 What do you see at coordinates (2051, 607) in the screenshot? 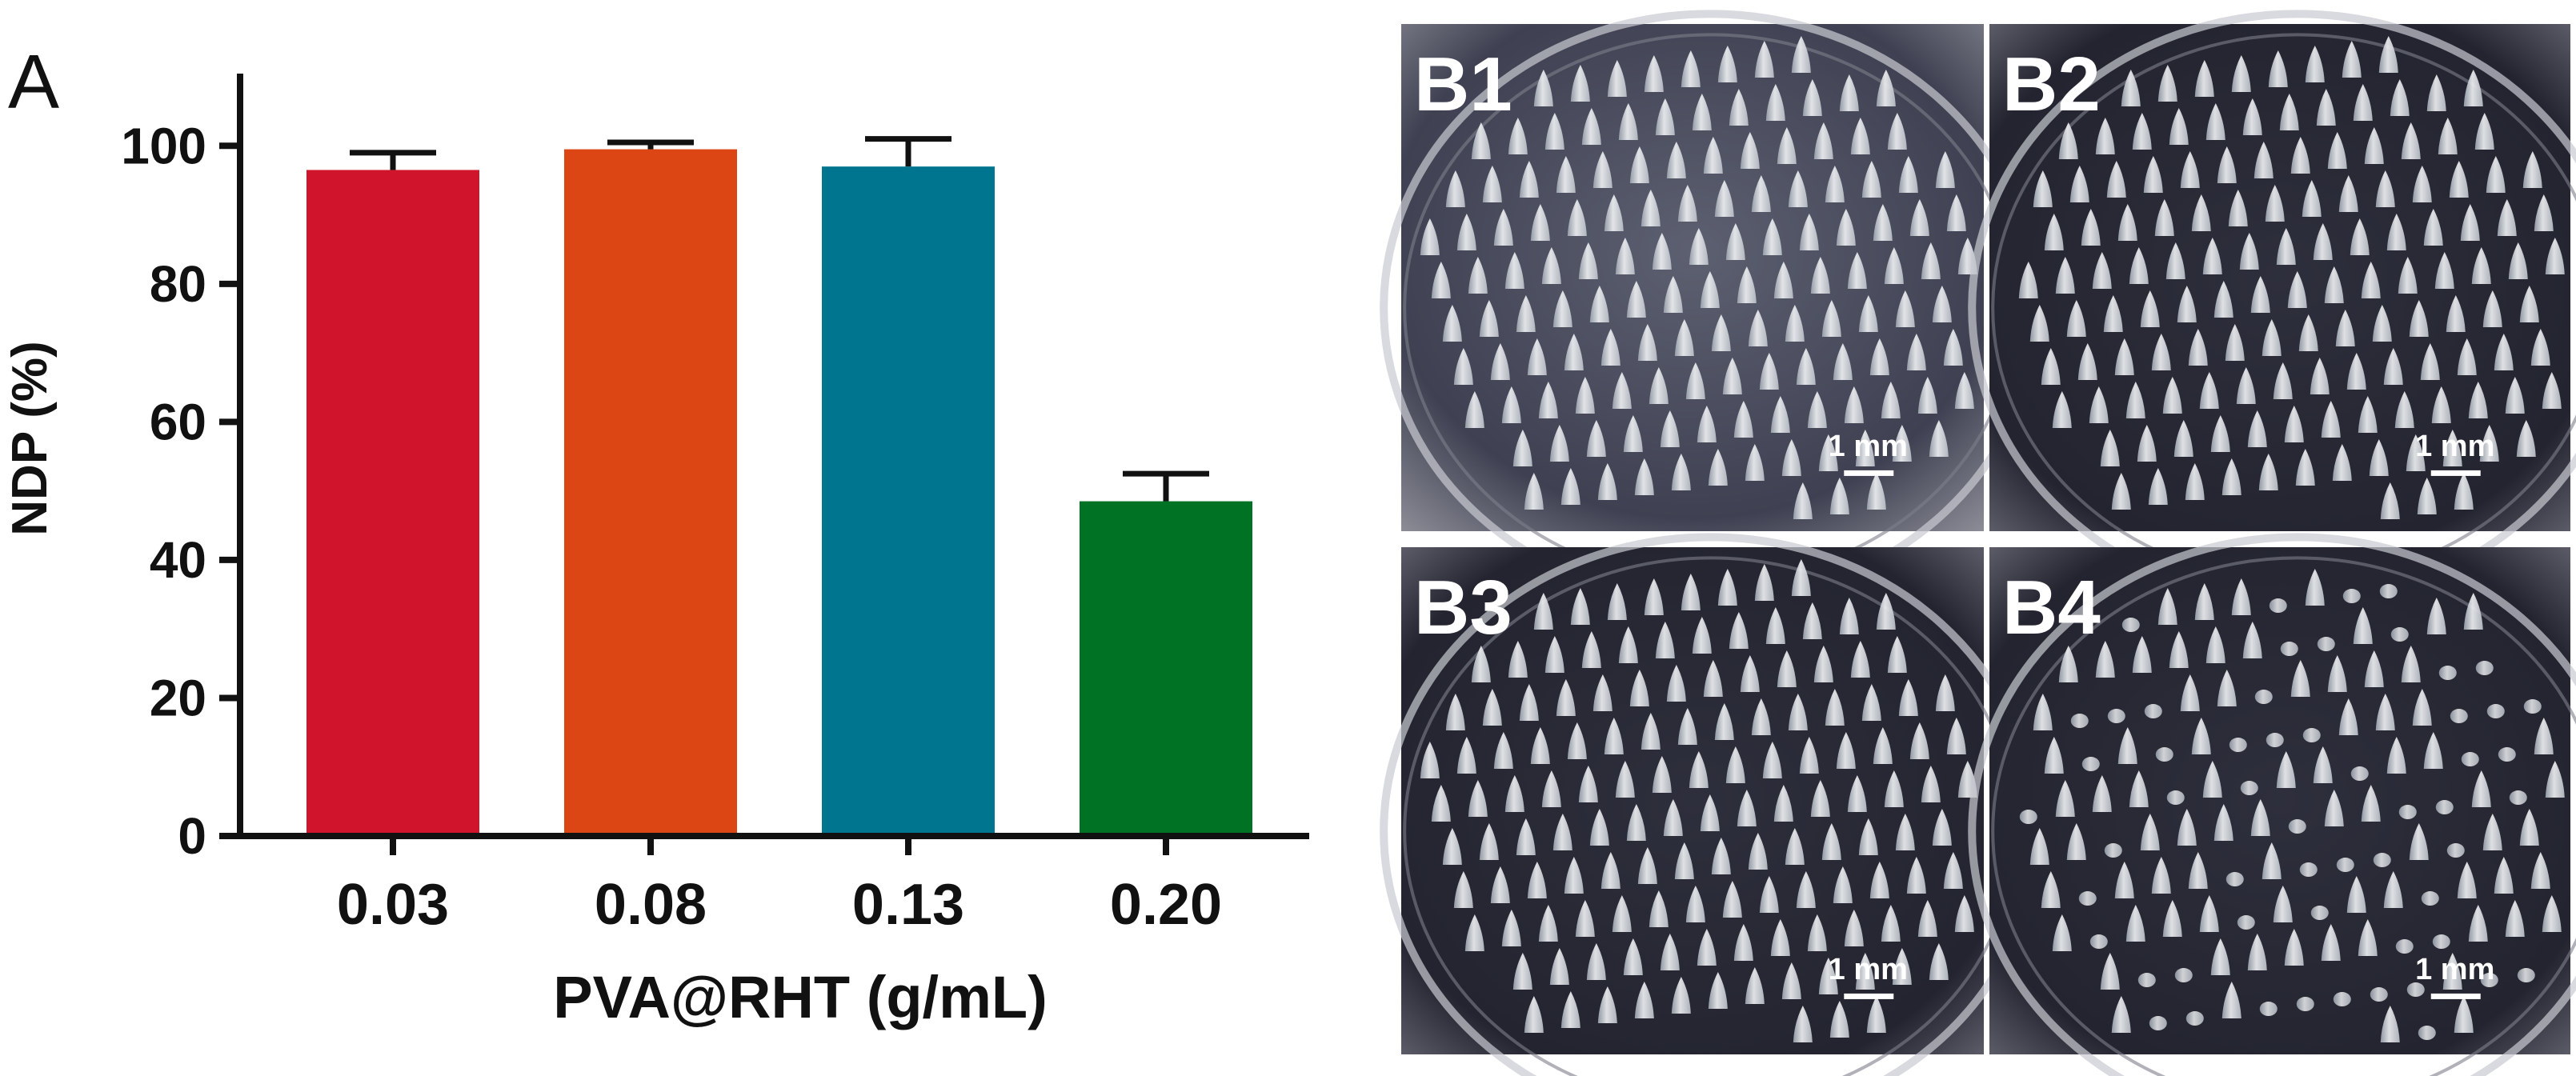
I see `panel-label-b4: B4` at bounding box center [2051, 607].